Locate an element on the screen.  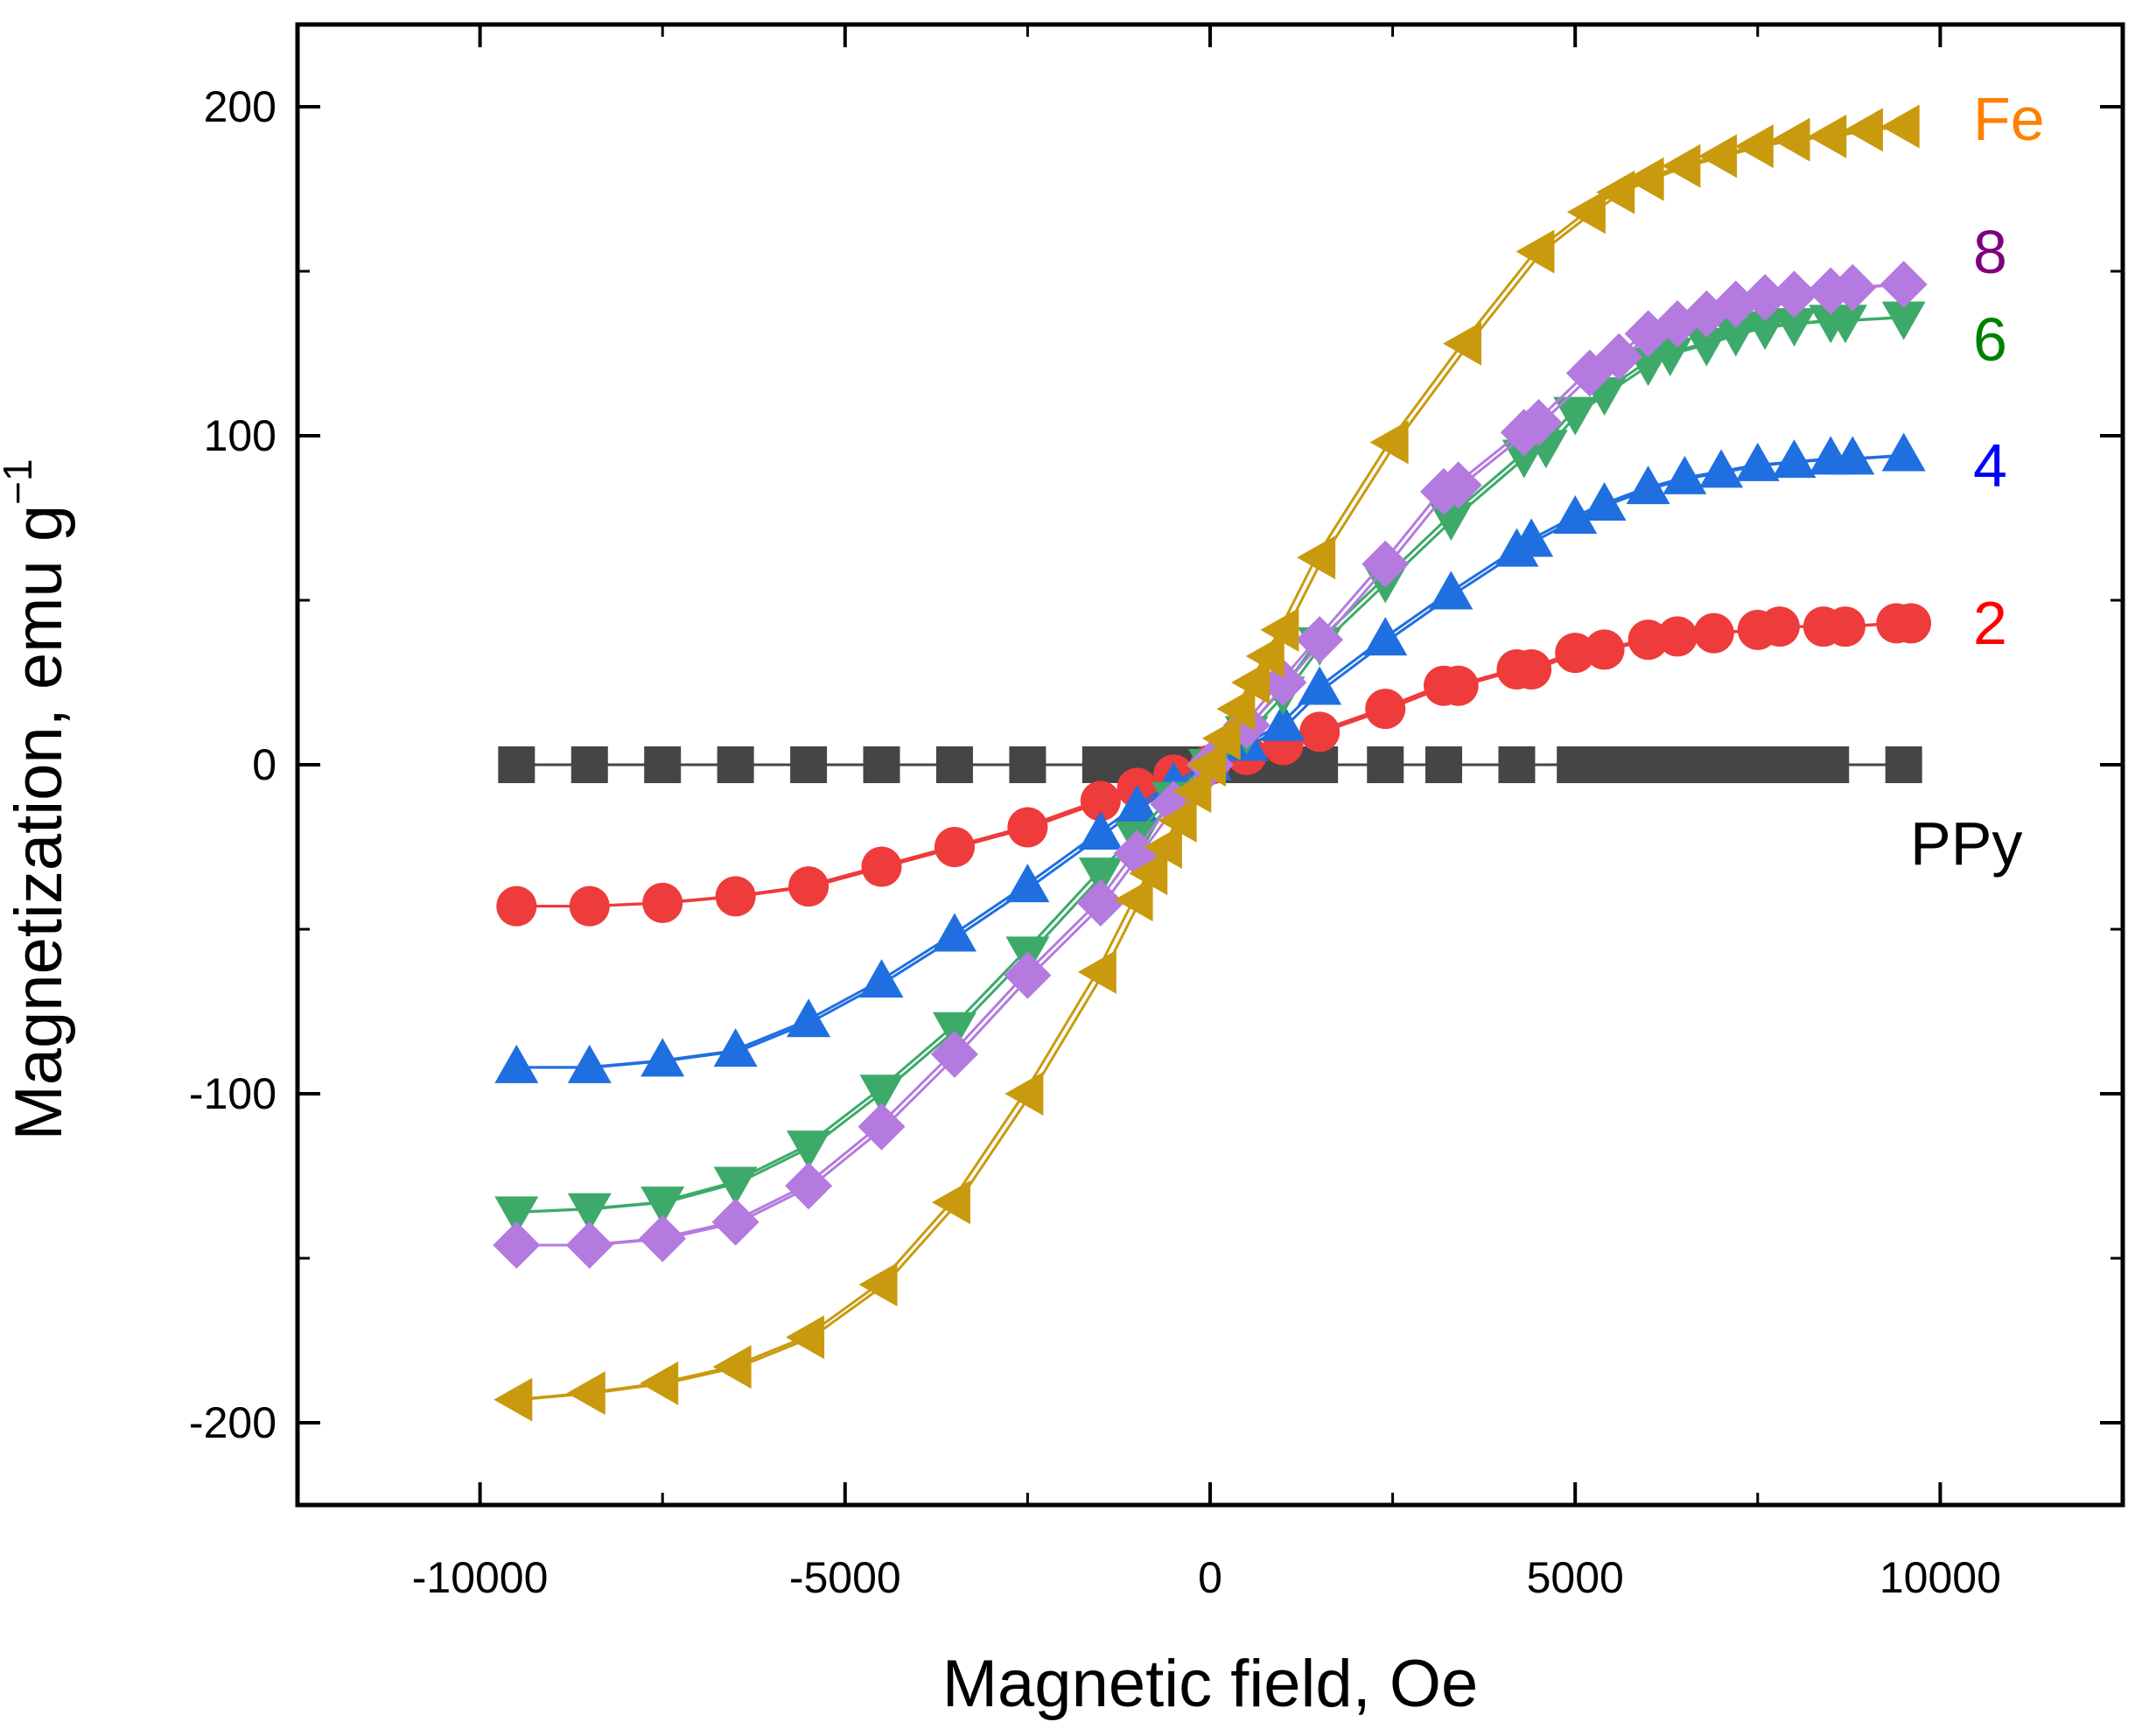
series-label-8: 8 is located at coordinates (1990, 252).